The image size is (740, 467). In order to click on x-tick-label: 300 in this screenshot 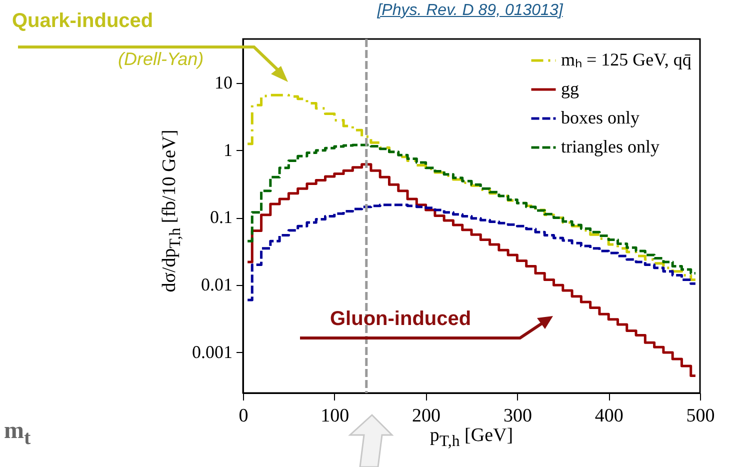, I will do `click(517, 416)`.